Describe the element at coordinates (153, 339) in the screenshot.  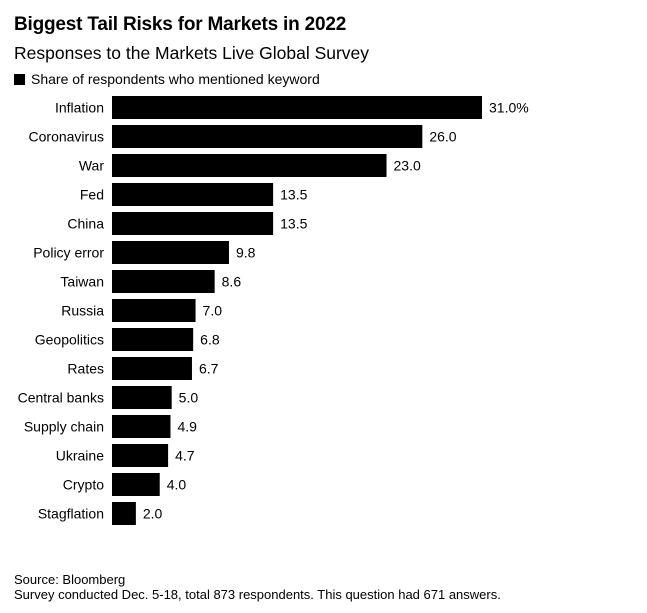
I see `bar-geopolitics` at that location.